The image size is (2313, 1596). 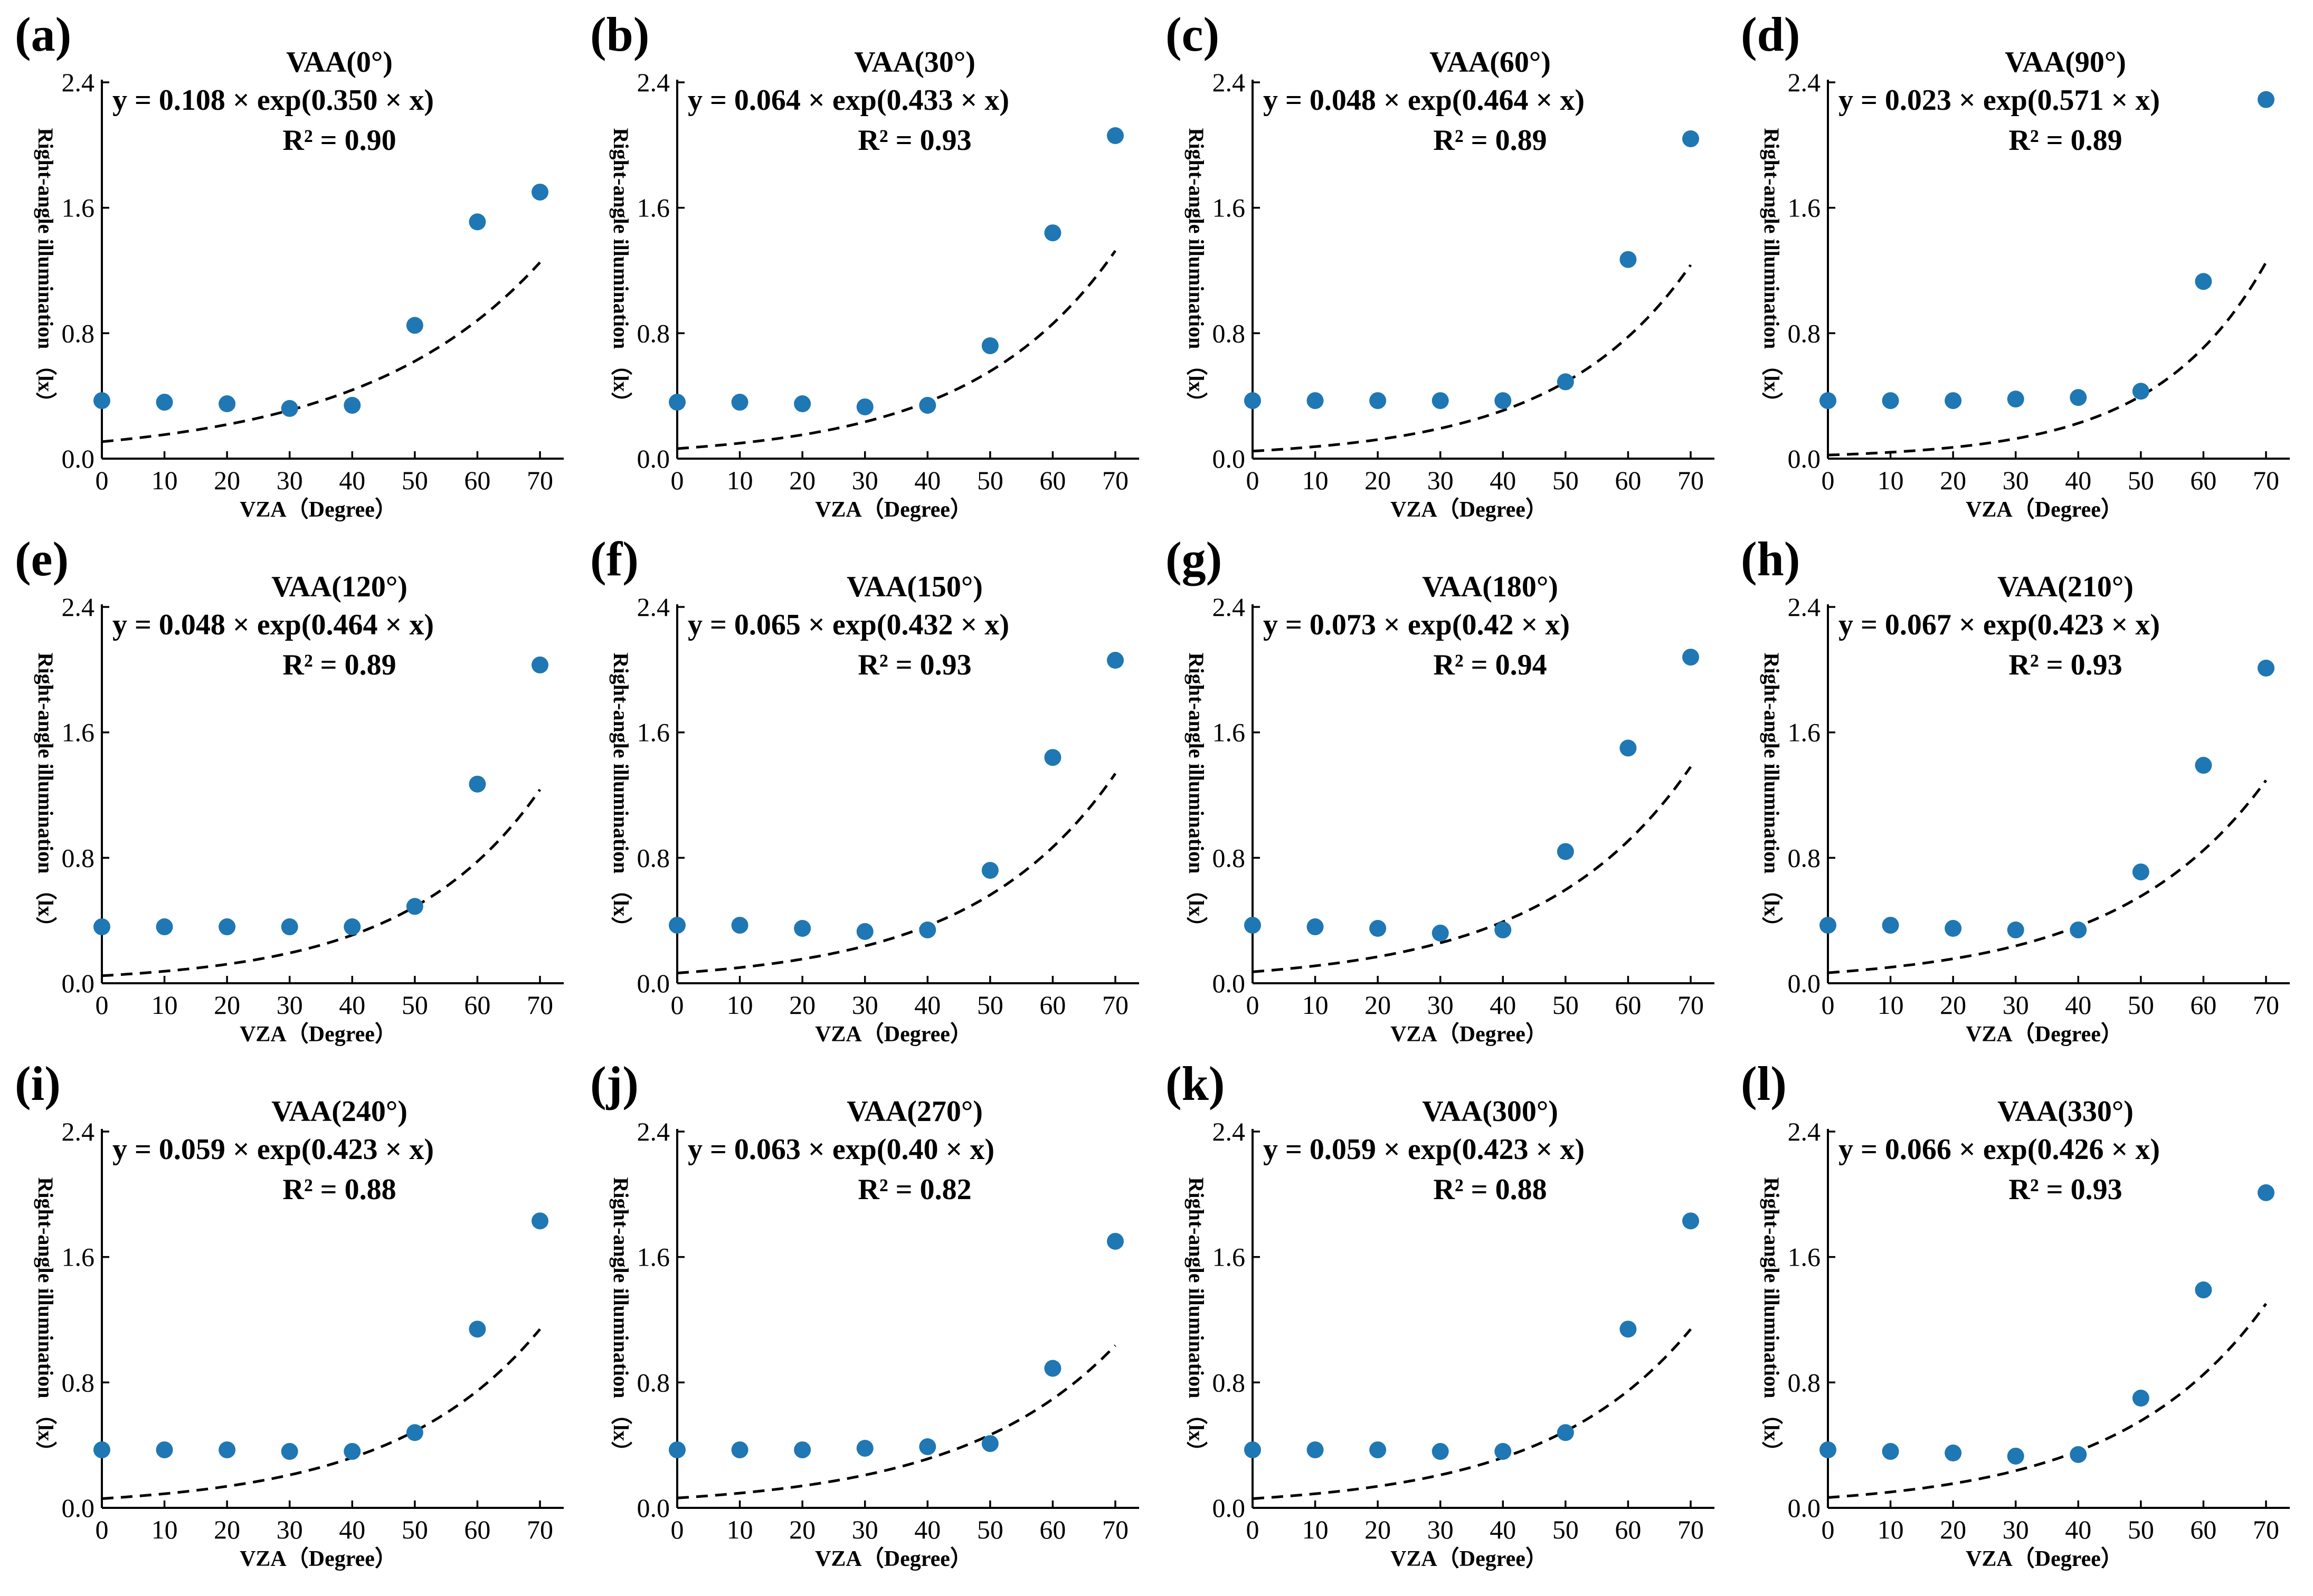 What do you see at coordinates (339, 587) in the screenshot?
I see `panel-title: VAA(120°)` at bounding box center [339, 587].